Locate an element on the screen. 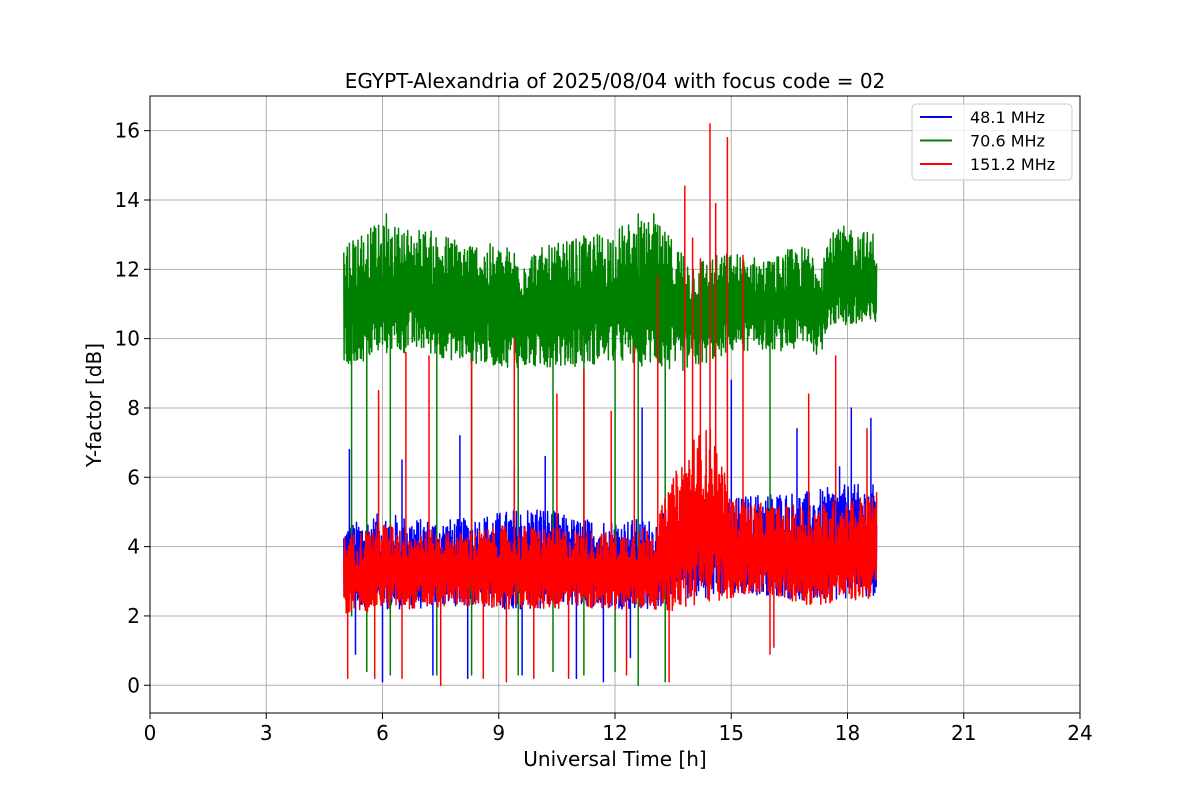 The image size is (1200, 804). legend-label: 48.1 MHz is located at coordinates (1007, 117).